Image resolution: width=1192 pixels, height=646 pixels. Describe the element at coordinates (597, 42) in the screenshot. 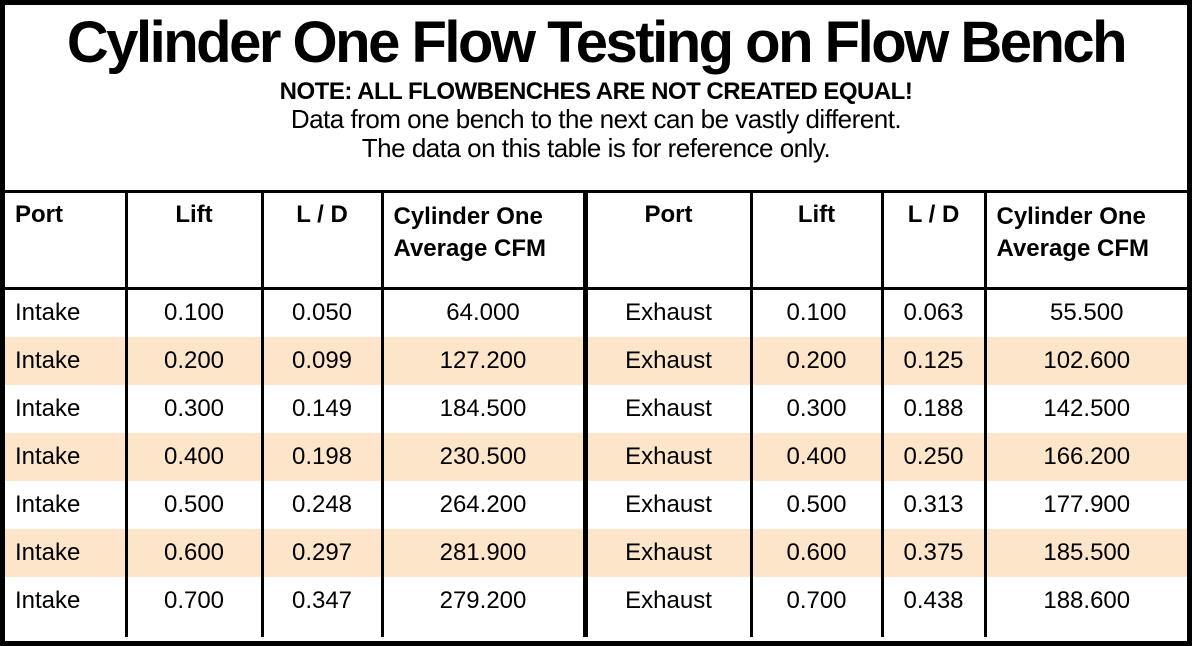

I see `page-title: Cylinder One Flow Testing on Flow Bench` at that location.